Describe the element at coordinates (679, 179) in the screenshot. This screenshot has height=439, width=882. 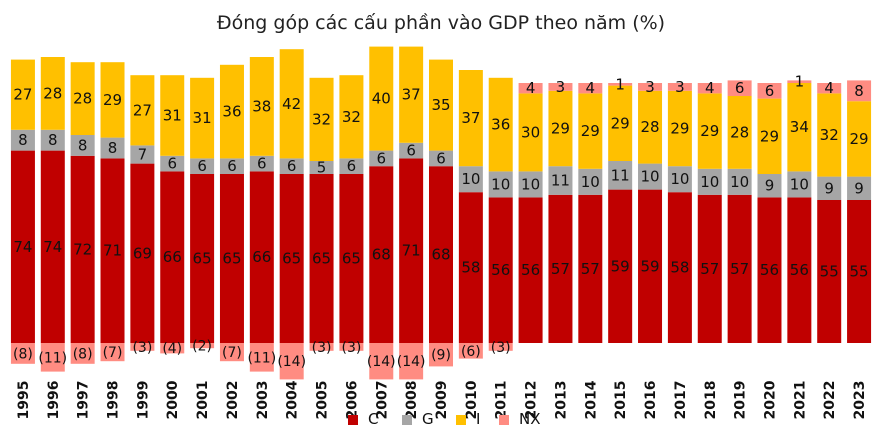
I see `value-label-G-2017: 10` at that location.